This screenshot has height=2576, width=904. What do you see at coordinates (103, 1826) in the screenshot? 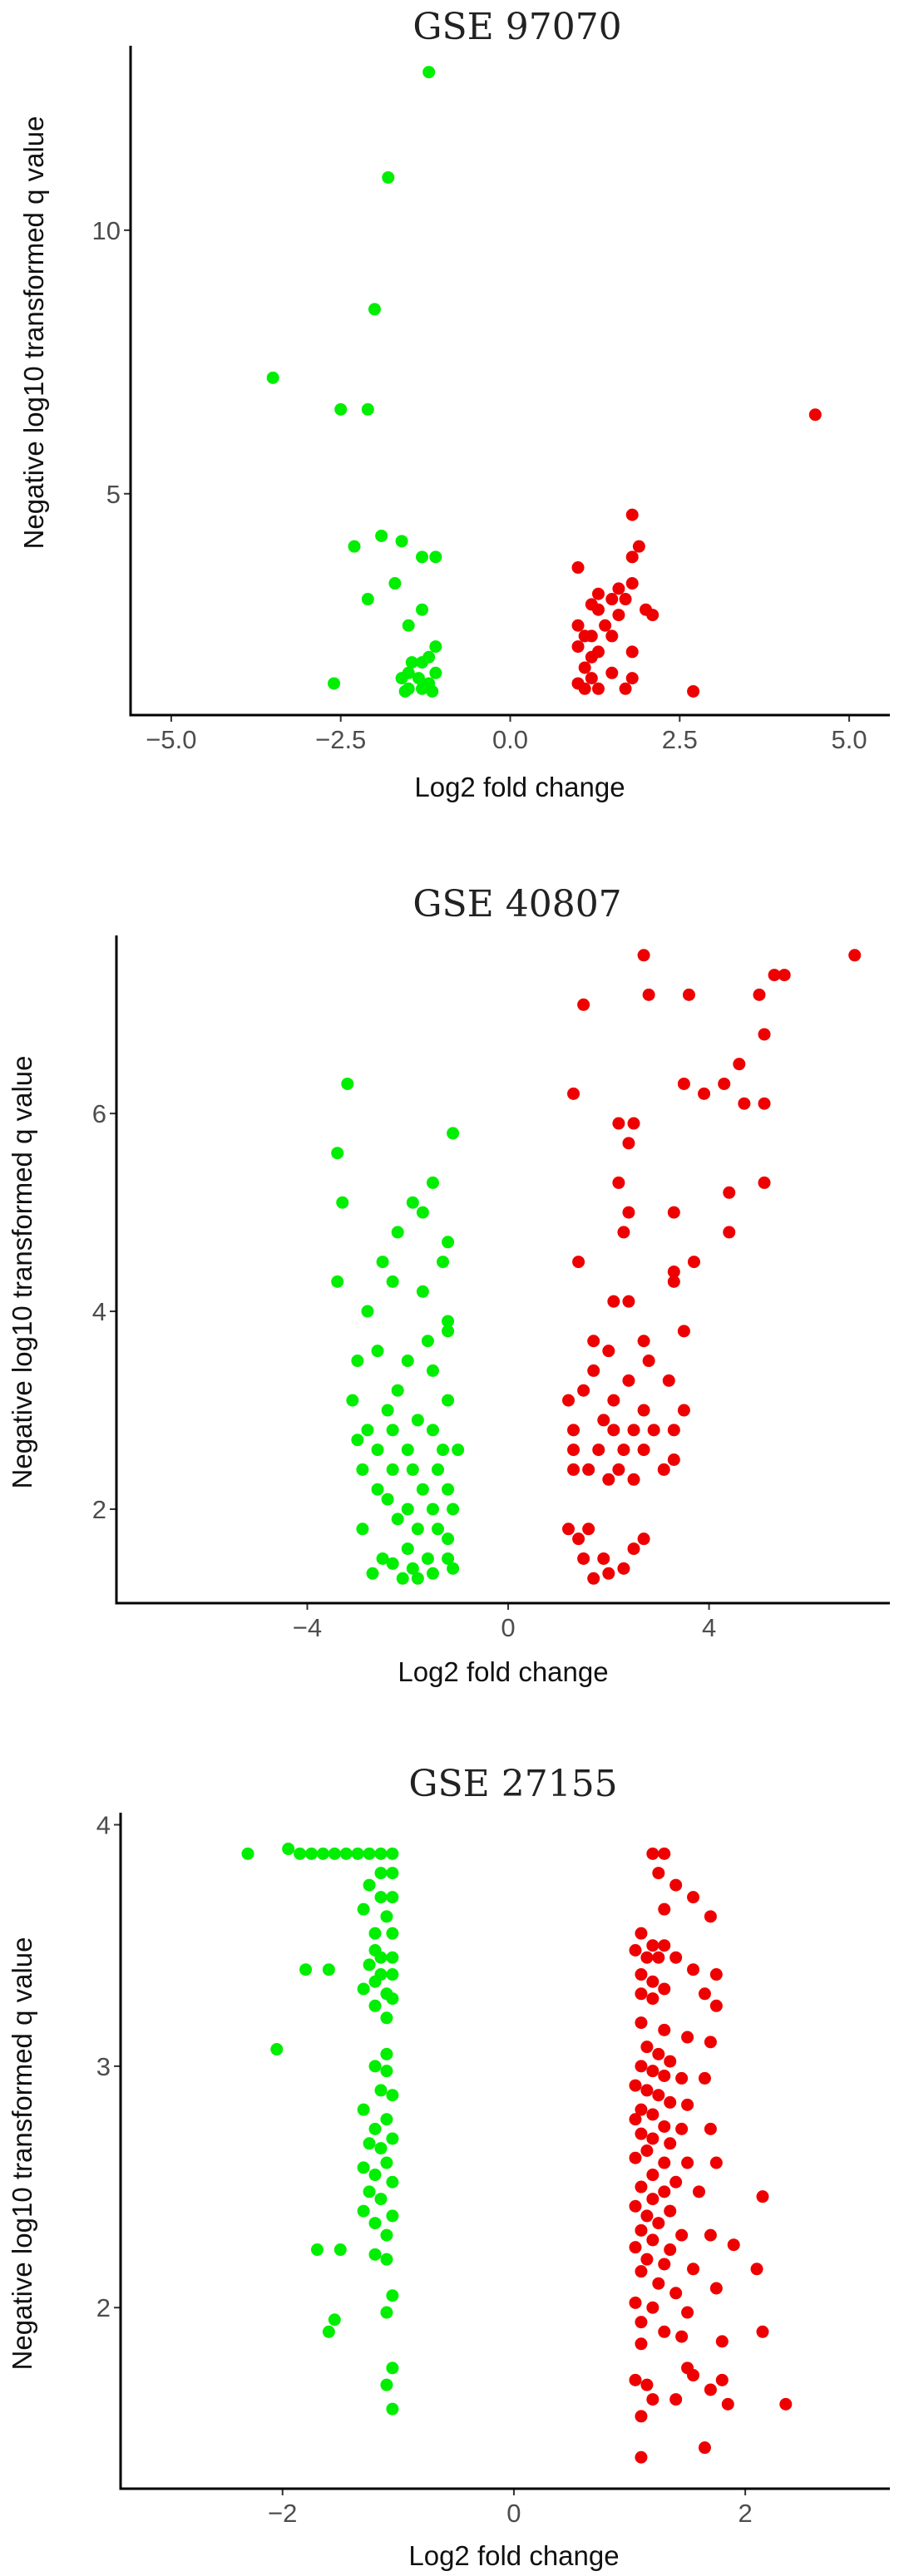
I see `y-tick-label: 4` at bounding box center [103, 1826].